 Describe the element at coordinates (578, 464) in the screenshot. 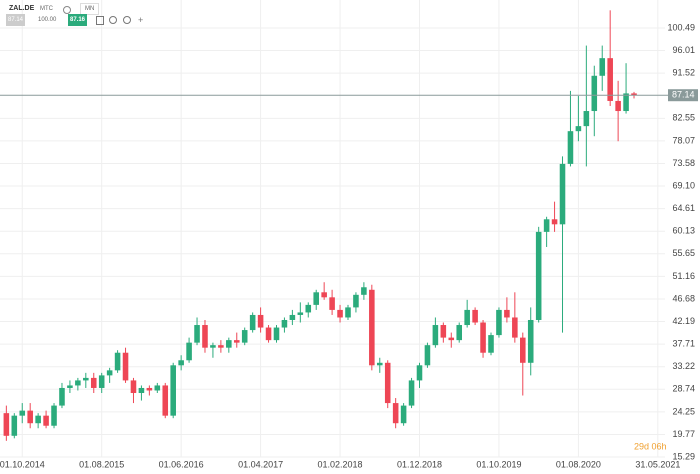

I see `x-tick-label: 01.08.2020` at that location.